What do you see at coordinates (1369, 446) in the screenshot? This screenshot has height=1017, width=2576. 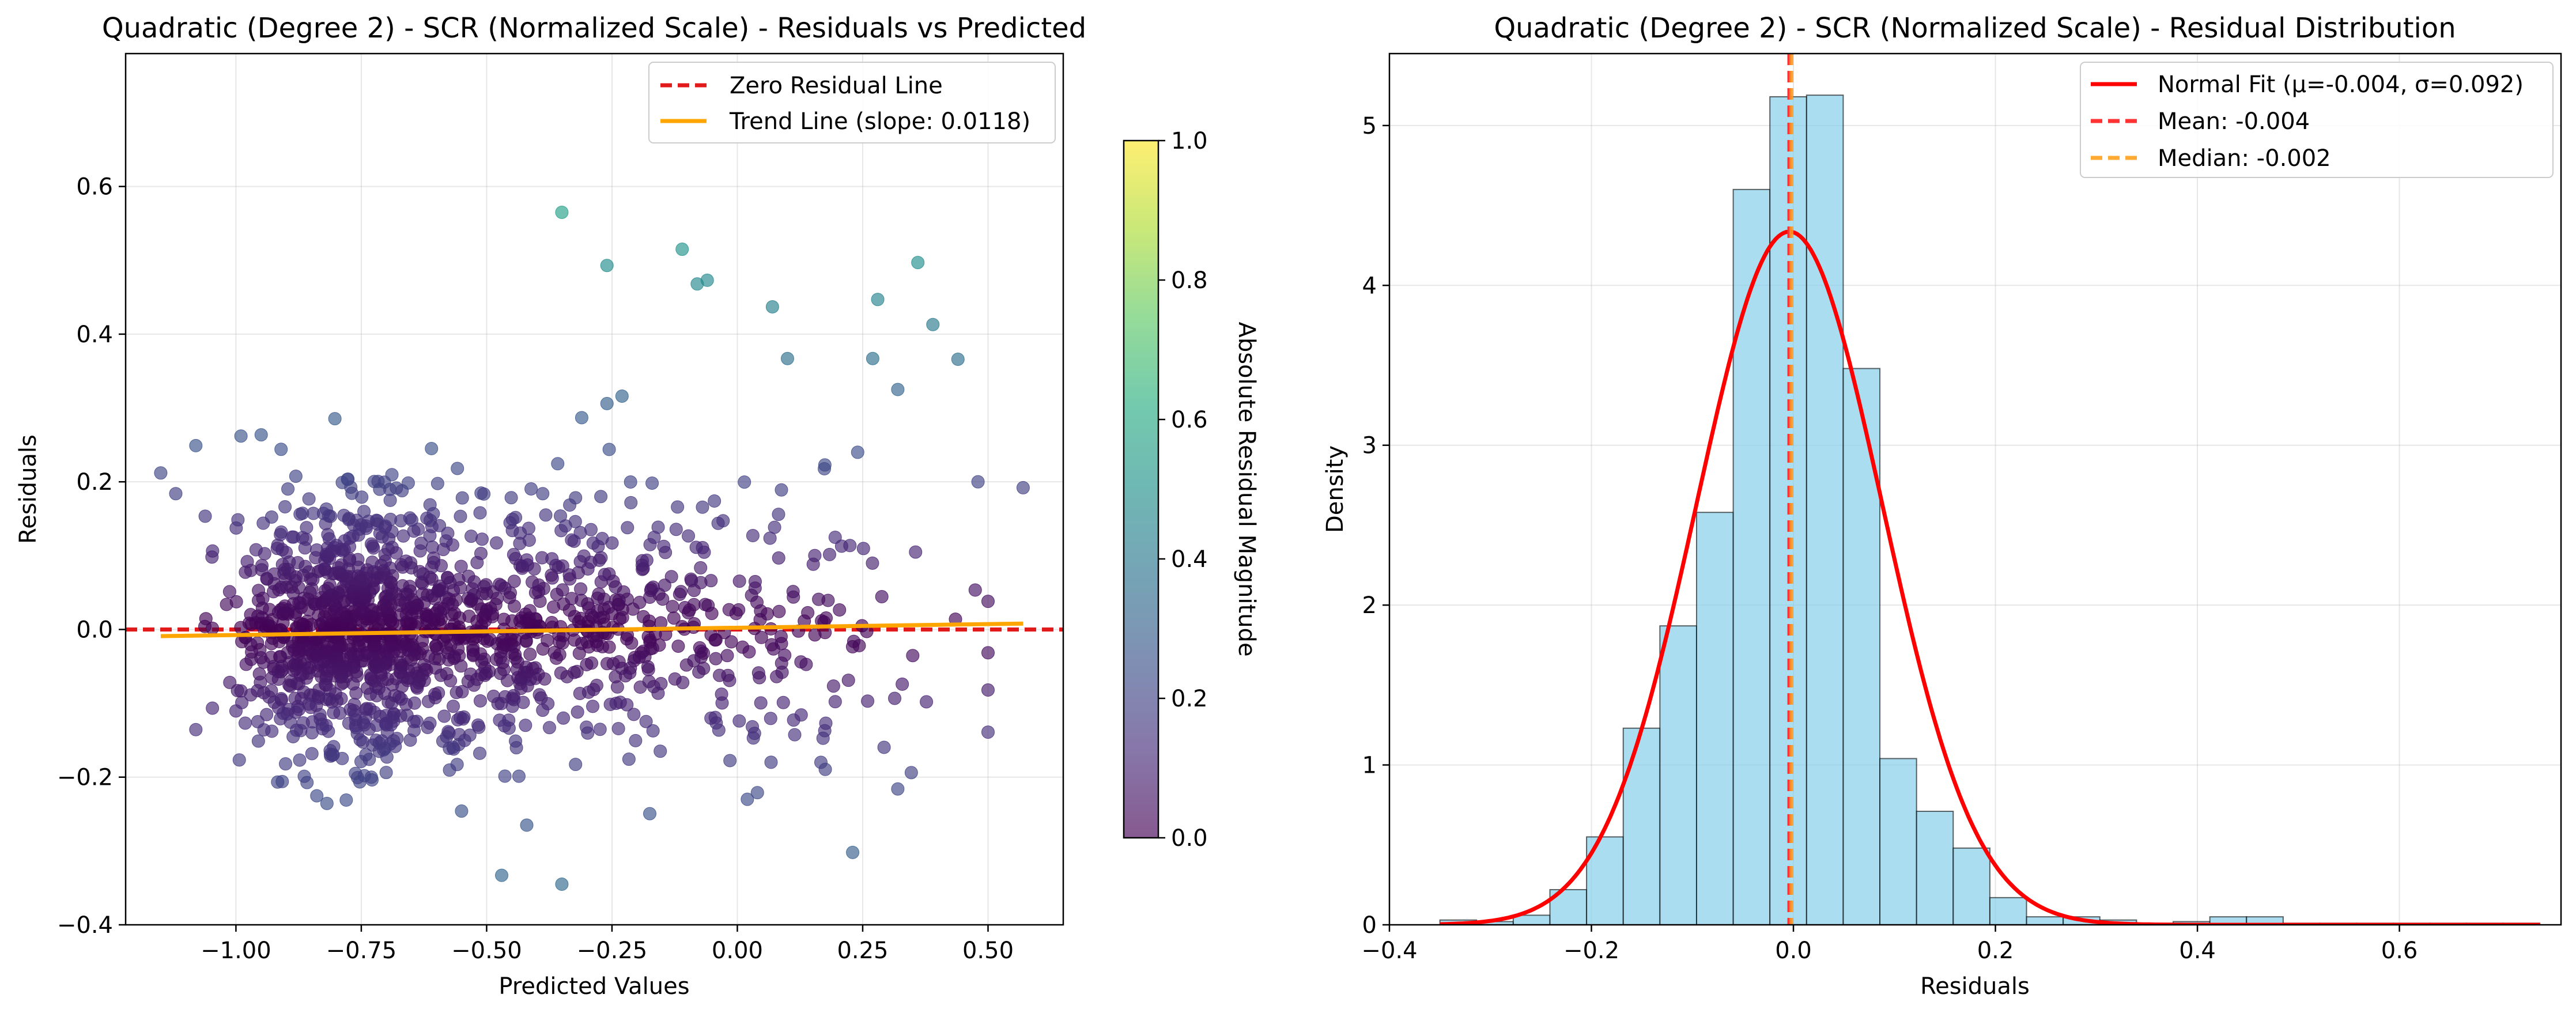 I see `y-tick-label: 3` at bounding box center [1369, 446].